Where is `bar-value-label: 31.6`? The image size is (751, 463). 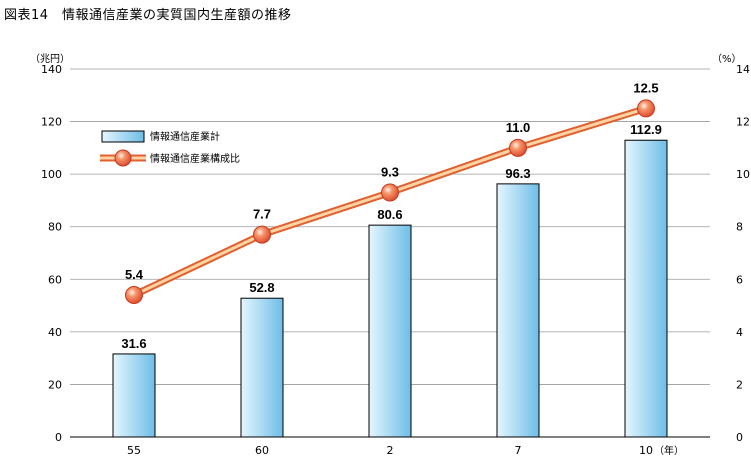
bar-value-label: 31.6 is located at coordinates (133, 343).